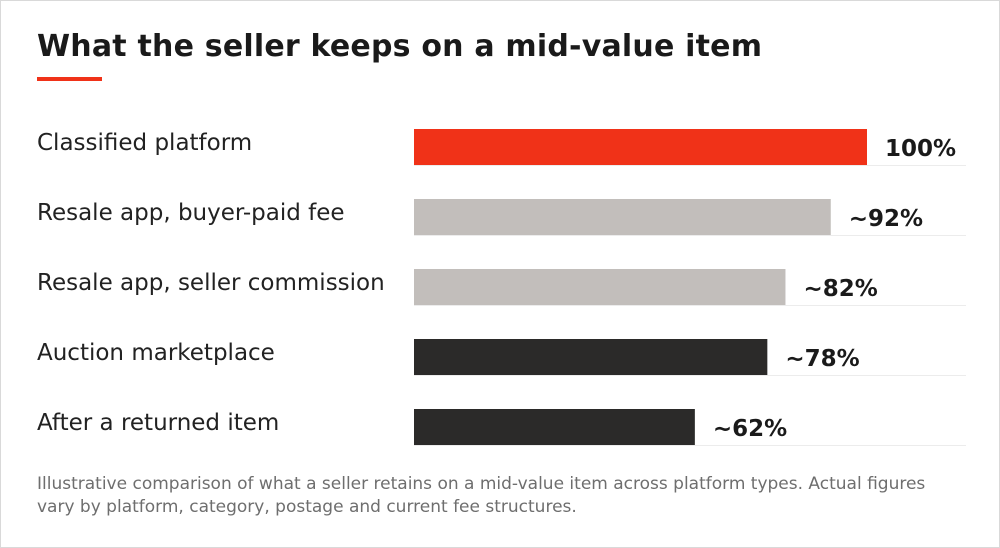 The height and width of the screenshot is (548, 1000). I want to click on category-label: Auction marketplace, so click(156, 353).